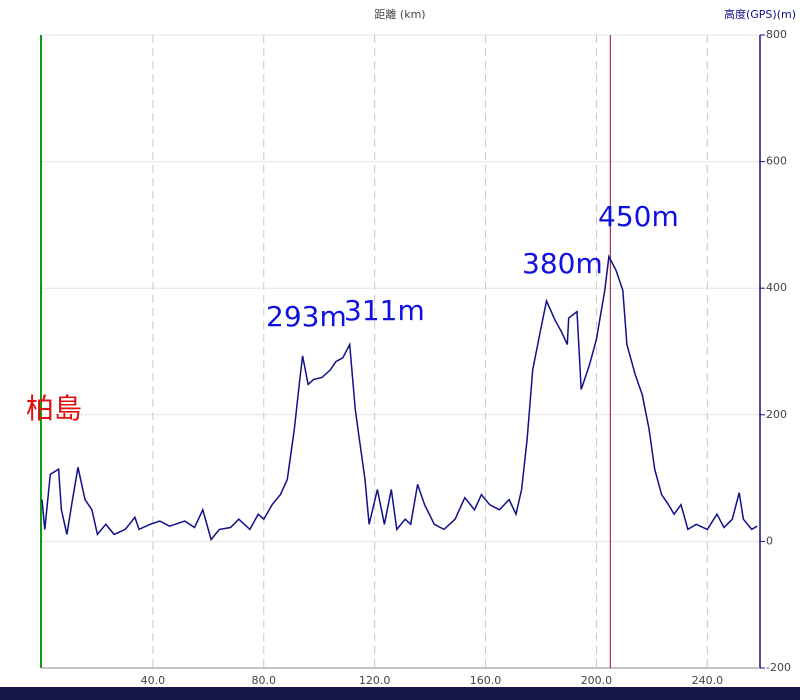  I want to click on y-tick-label: 400, so click(776, 287).